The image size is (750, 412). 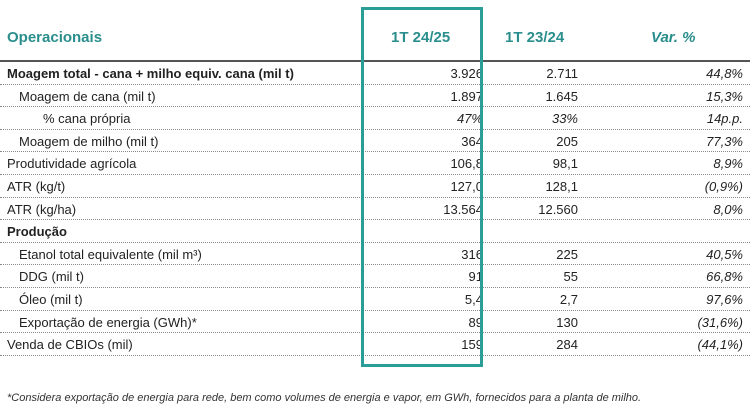 I want to click on row-label: Óleo (mil t), so click(x=51, y=299).